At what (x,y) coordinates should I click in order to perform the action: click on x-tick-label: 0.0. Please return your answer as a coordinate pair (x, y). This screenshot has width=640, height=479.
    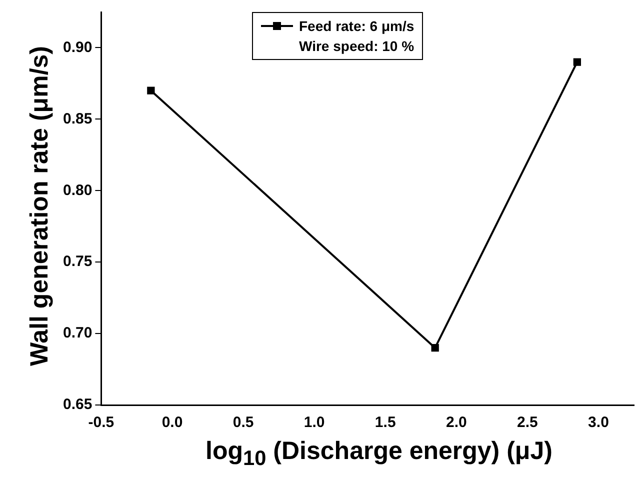
    Looking at the image, I should click on (172, 423).